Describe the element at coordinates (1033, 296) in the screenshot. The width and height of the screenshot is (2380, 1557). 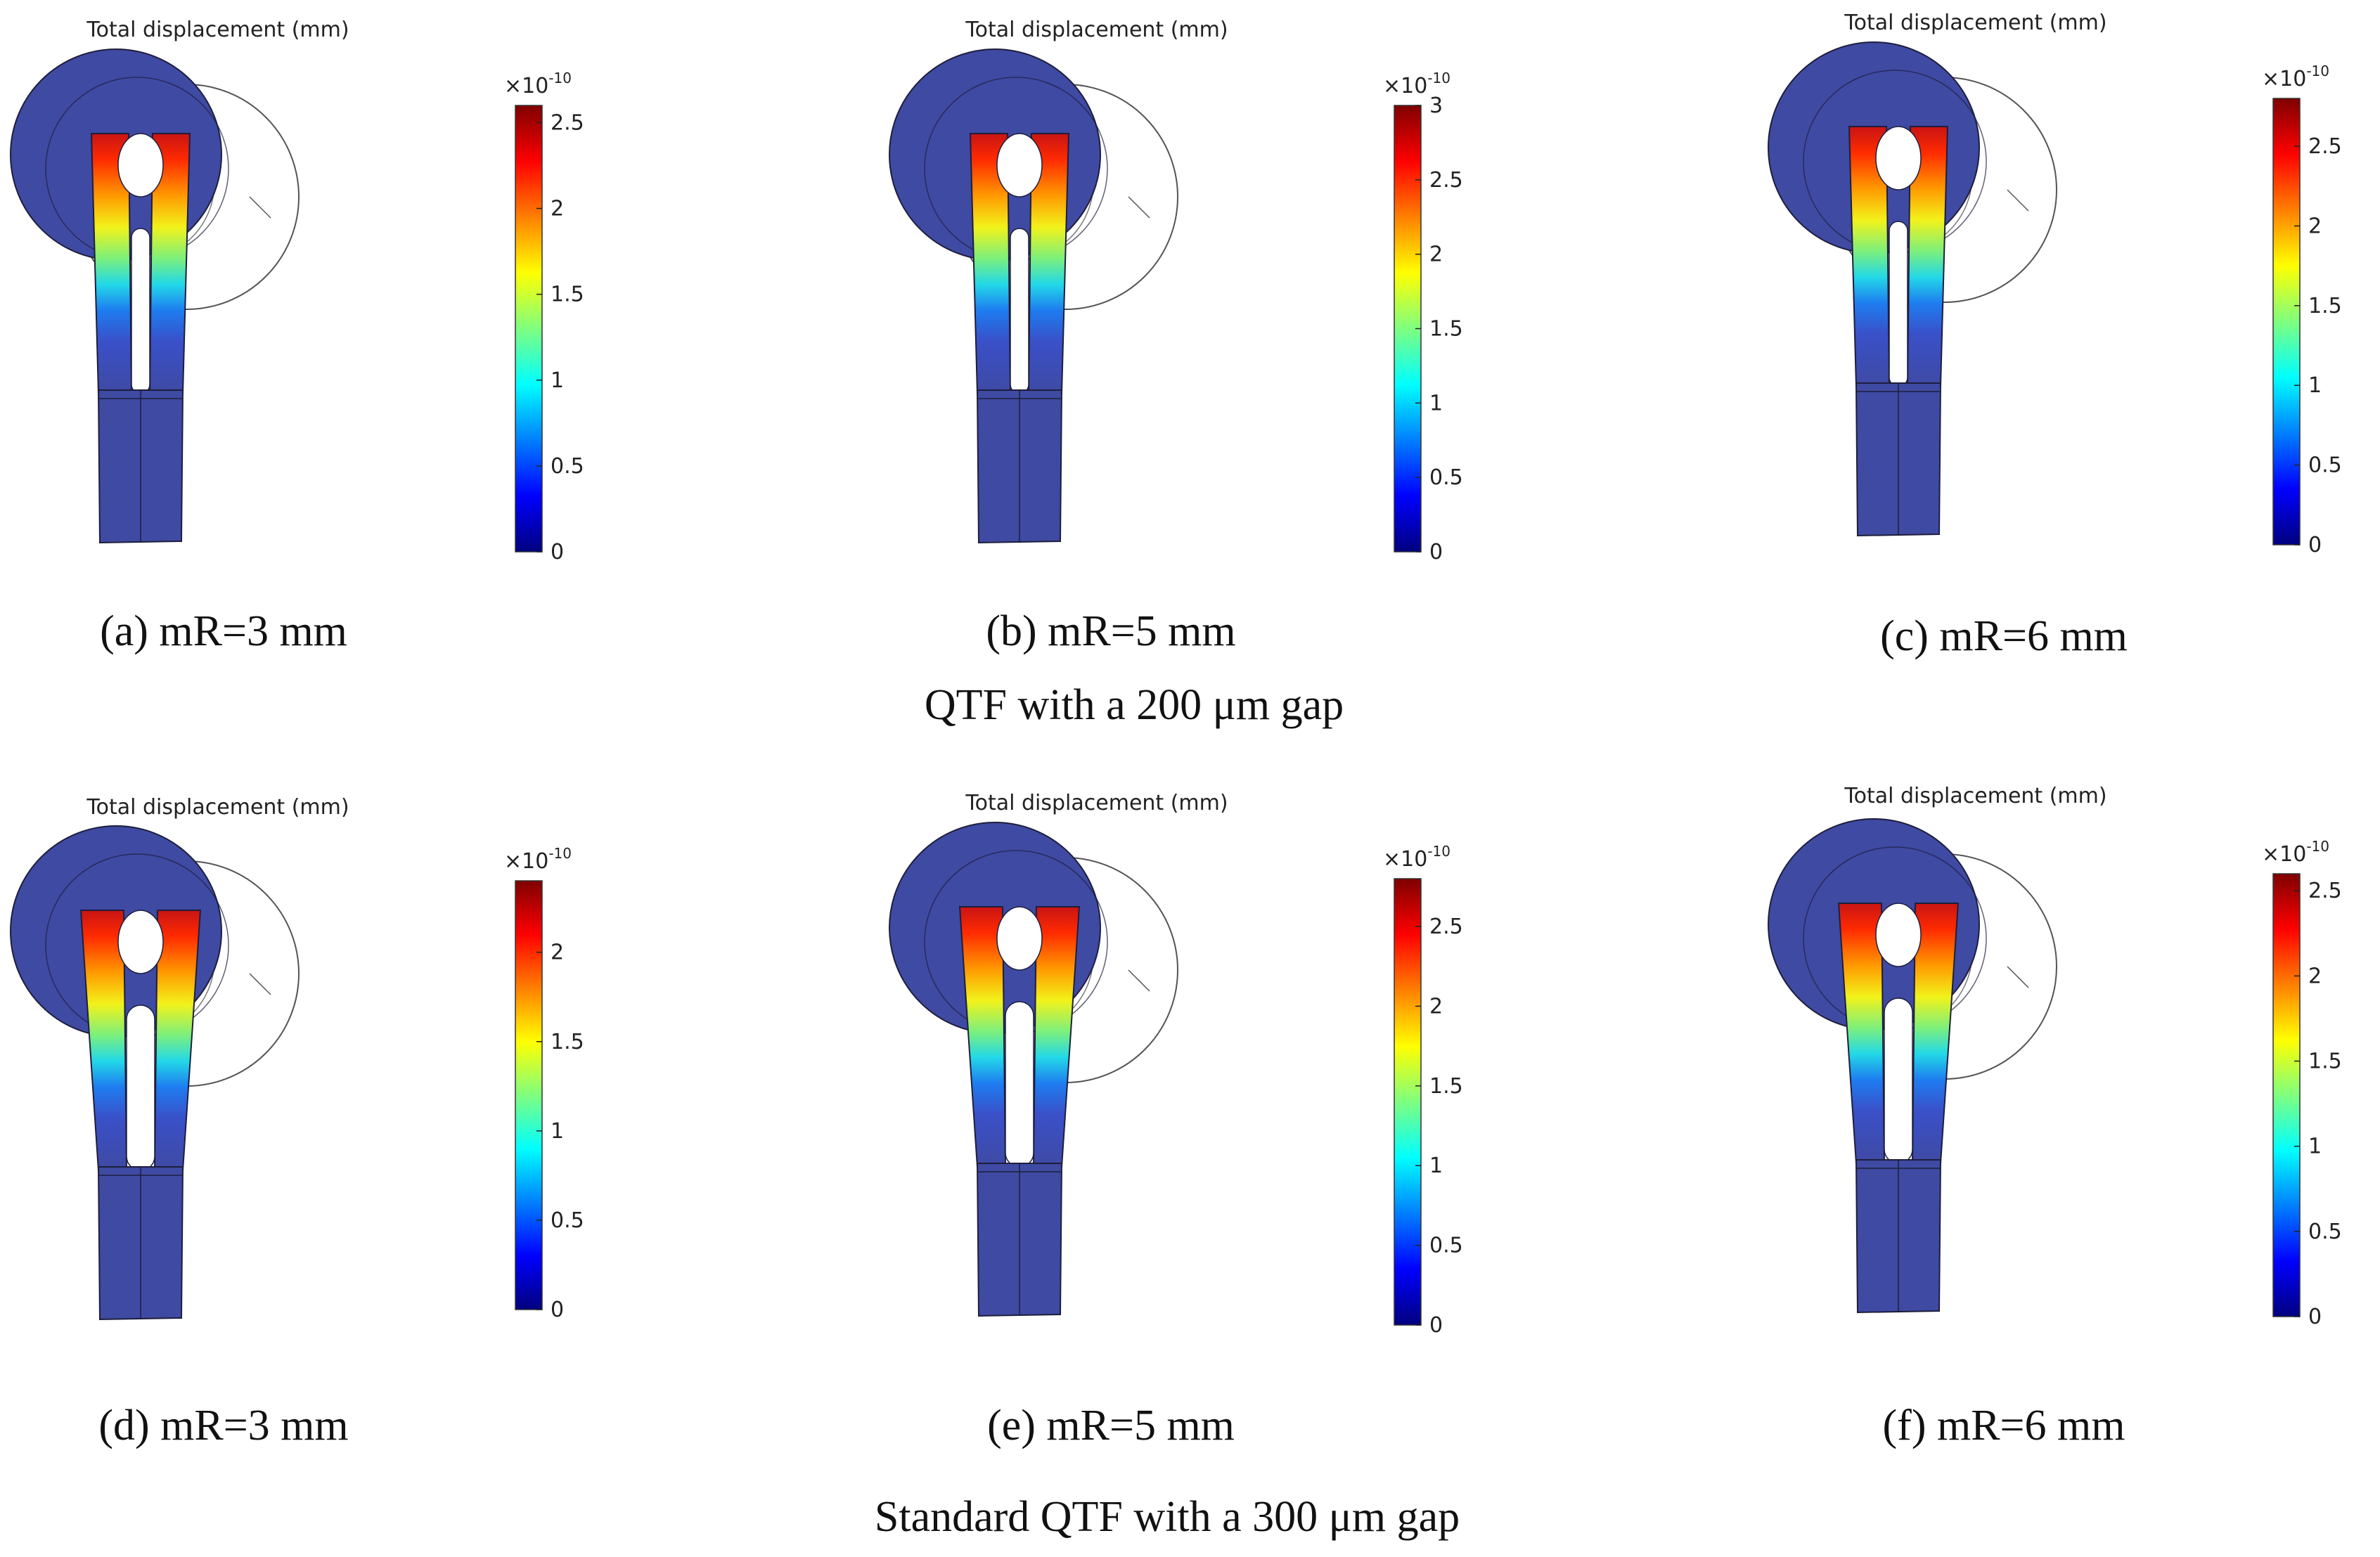
I see `panel-b-qtf-model` at that location.